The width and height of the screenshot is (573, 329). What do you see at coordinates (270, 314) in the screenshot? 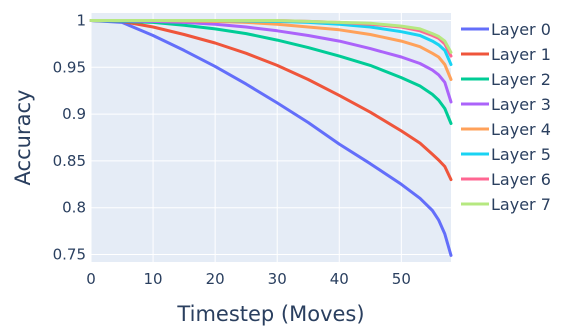
I see `x-axis-title: Timestep (Moves)` at bounding box center [270, 314].